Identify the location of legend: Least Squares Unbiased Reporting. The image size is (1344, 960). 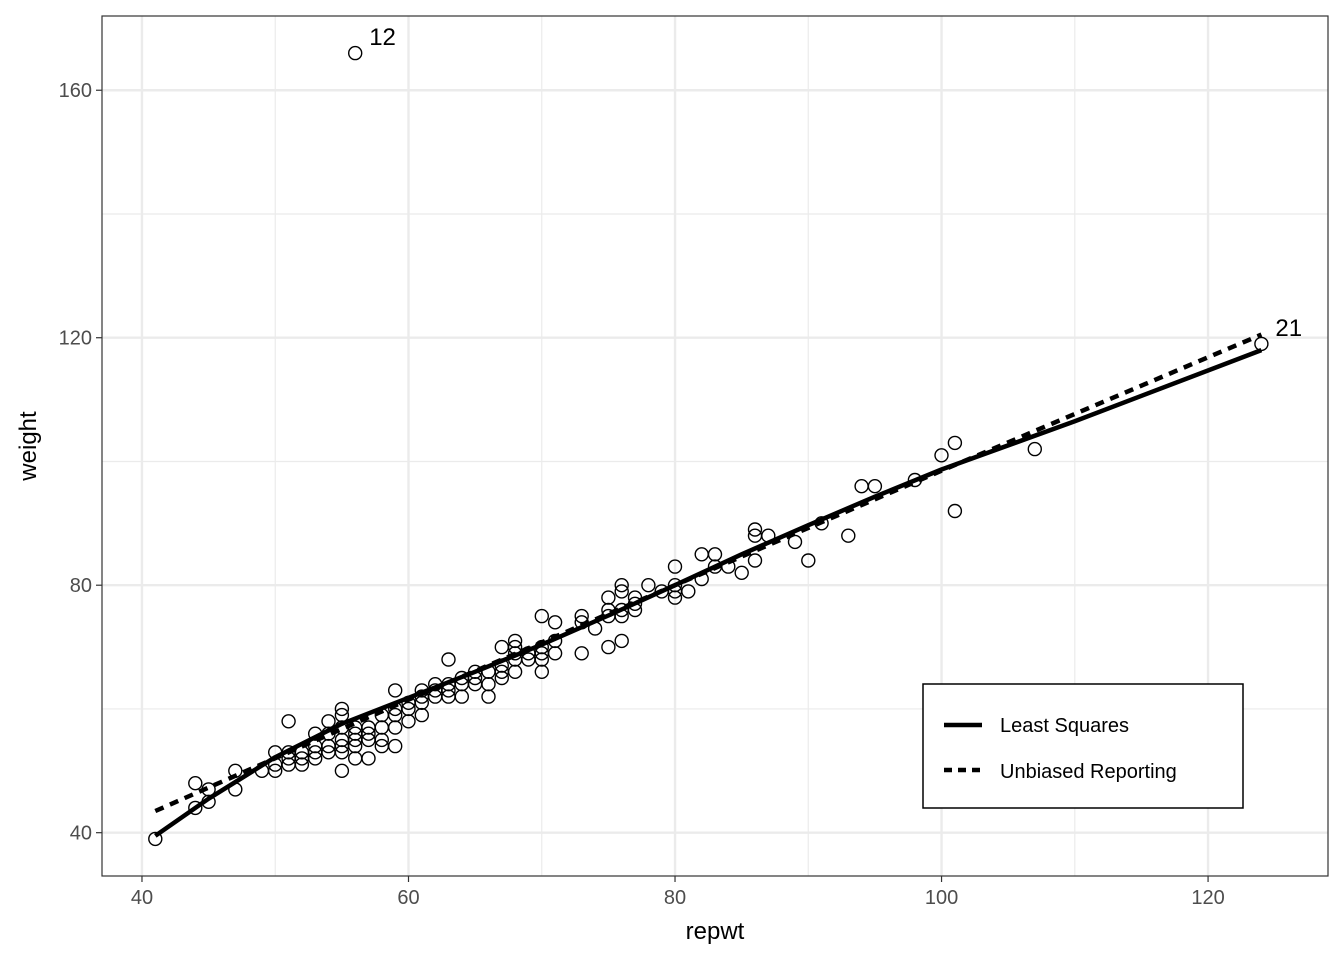
(1083, 746).